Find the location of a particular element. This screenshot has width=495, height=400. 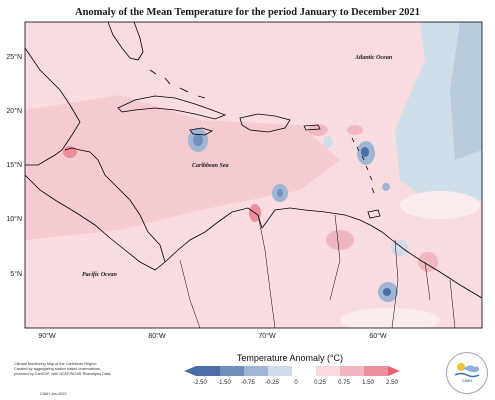

logo-text: CIMH is located at coordinates (467, 380).